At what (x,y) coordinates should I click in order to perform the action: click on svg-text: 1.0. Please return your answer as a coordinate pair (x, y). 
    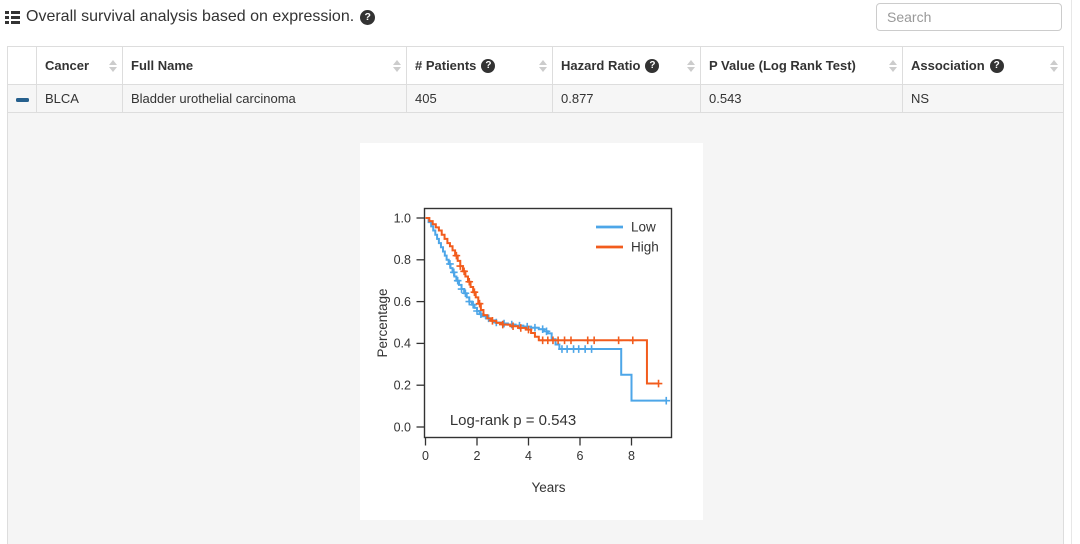
    Looking at the image, I should click on (402, 218).